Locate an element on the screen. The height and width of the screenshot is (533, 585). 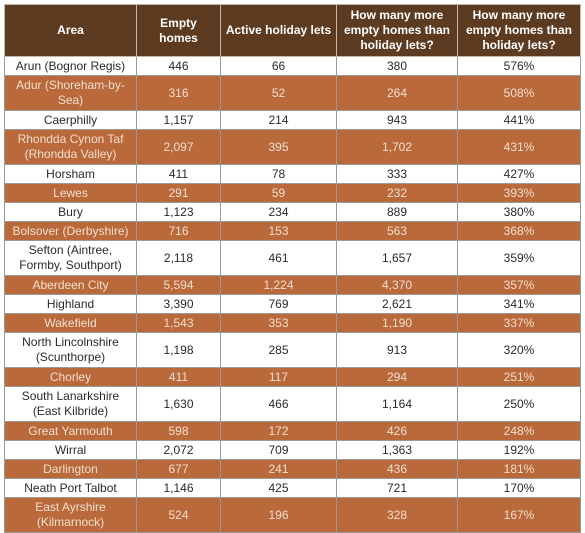
cell-holiday-lets: 172 is located at coordinates (278, 431).